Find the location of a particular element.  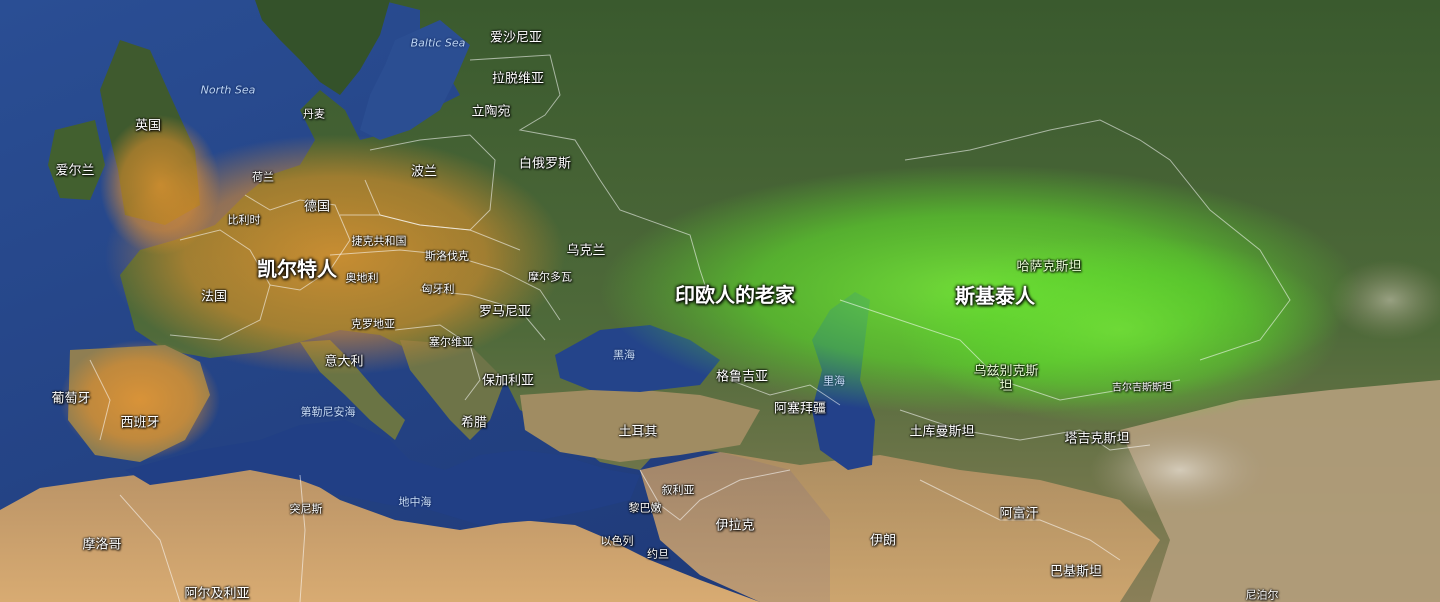

country-label-afghanistan: 阿富汗 is located at coordinates (1019, 514).